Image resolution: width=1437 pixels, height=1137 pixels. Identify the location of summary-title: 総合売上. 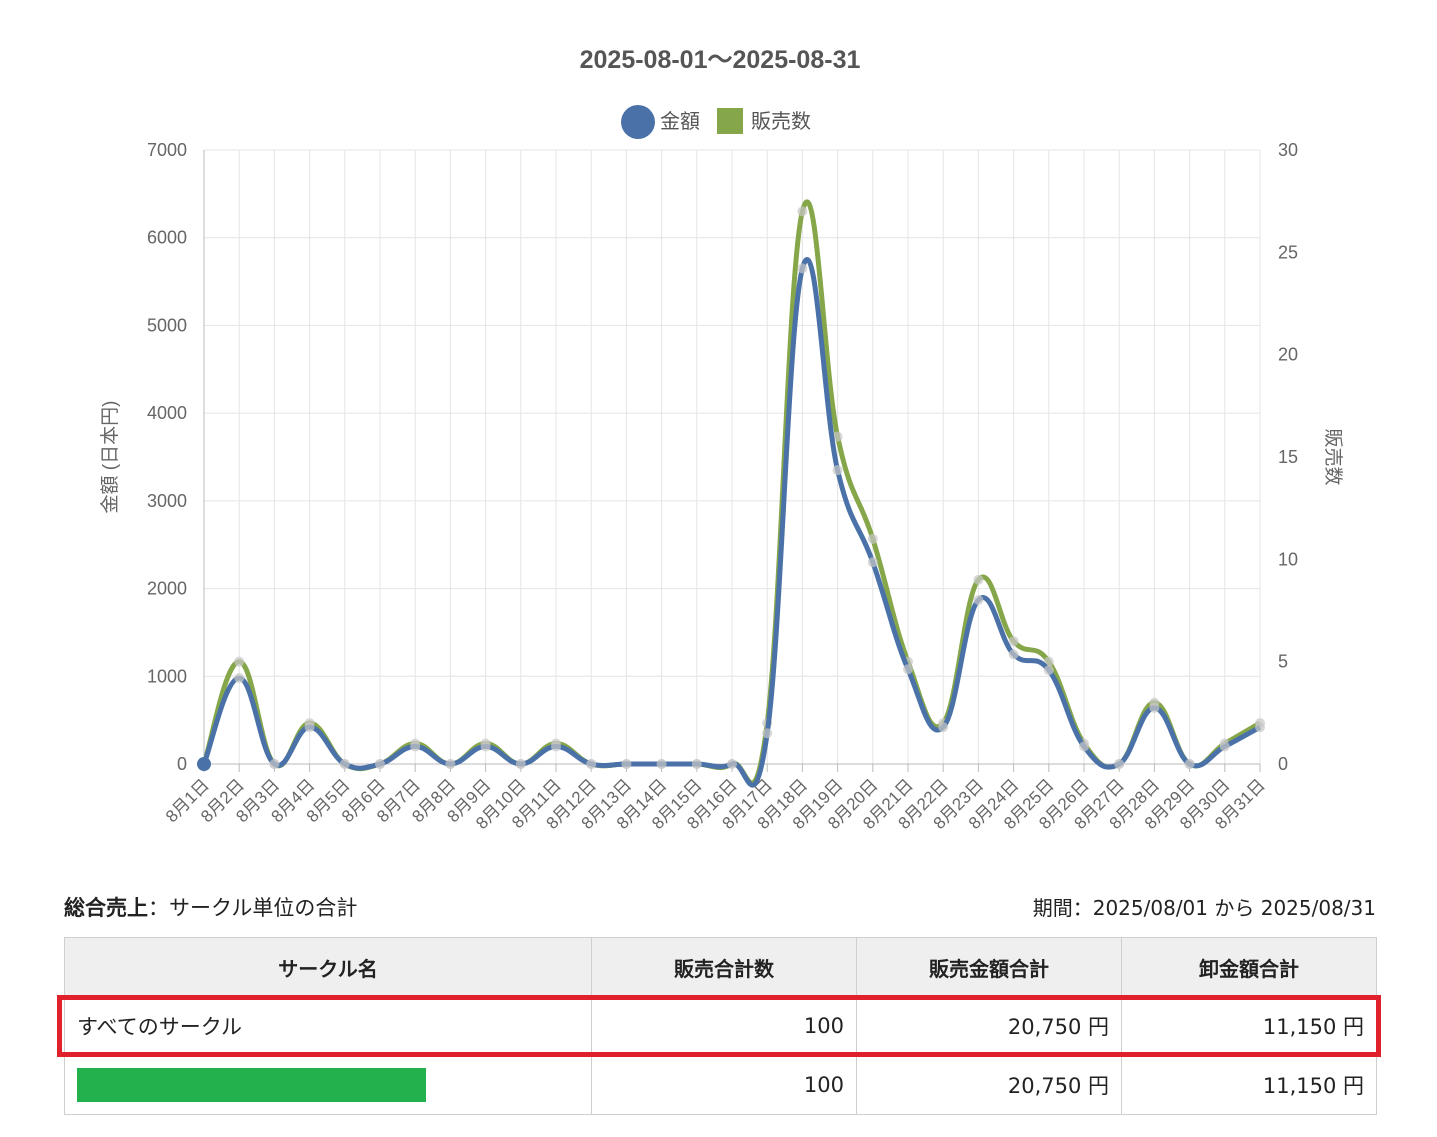
(106, 908).